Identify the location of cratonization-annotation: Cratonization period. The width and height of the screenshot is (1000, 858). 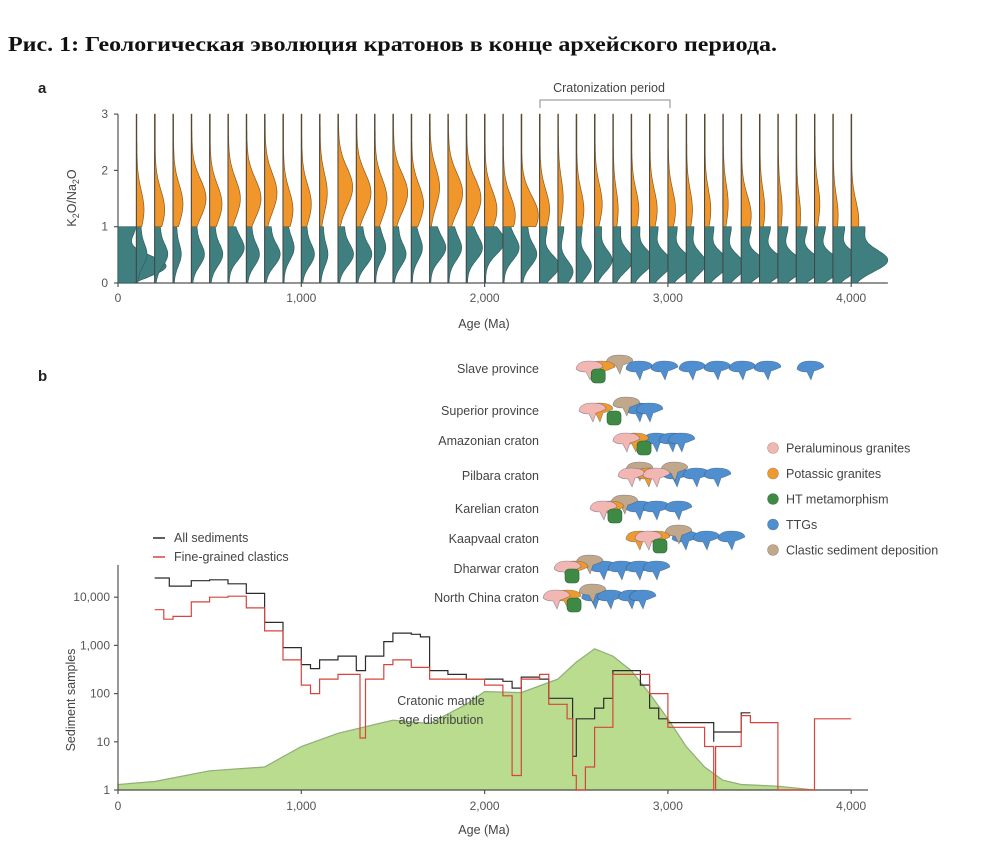
(609, 88).